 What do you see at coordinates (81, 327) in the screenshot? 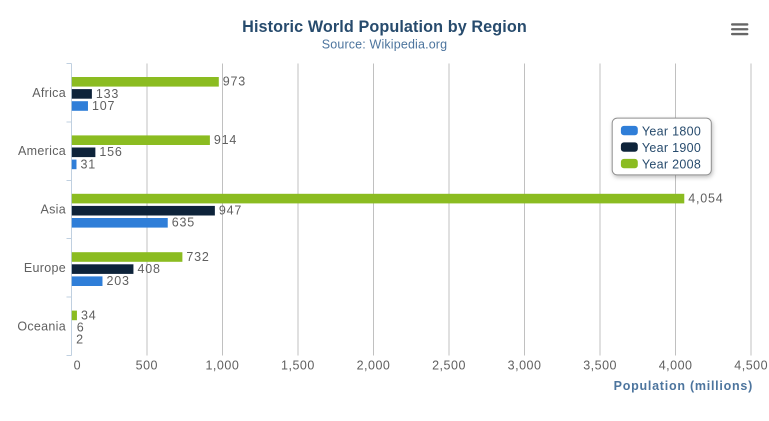
I see `svg-text: 6` at bounding box center [81, 327].